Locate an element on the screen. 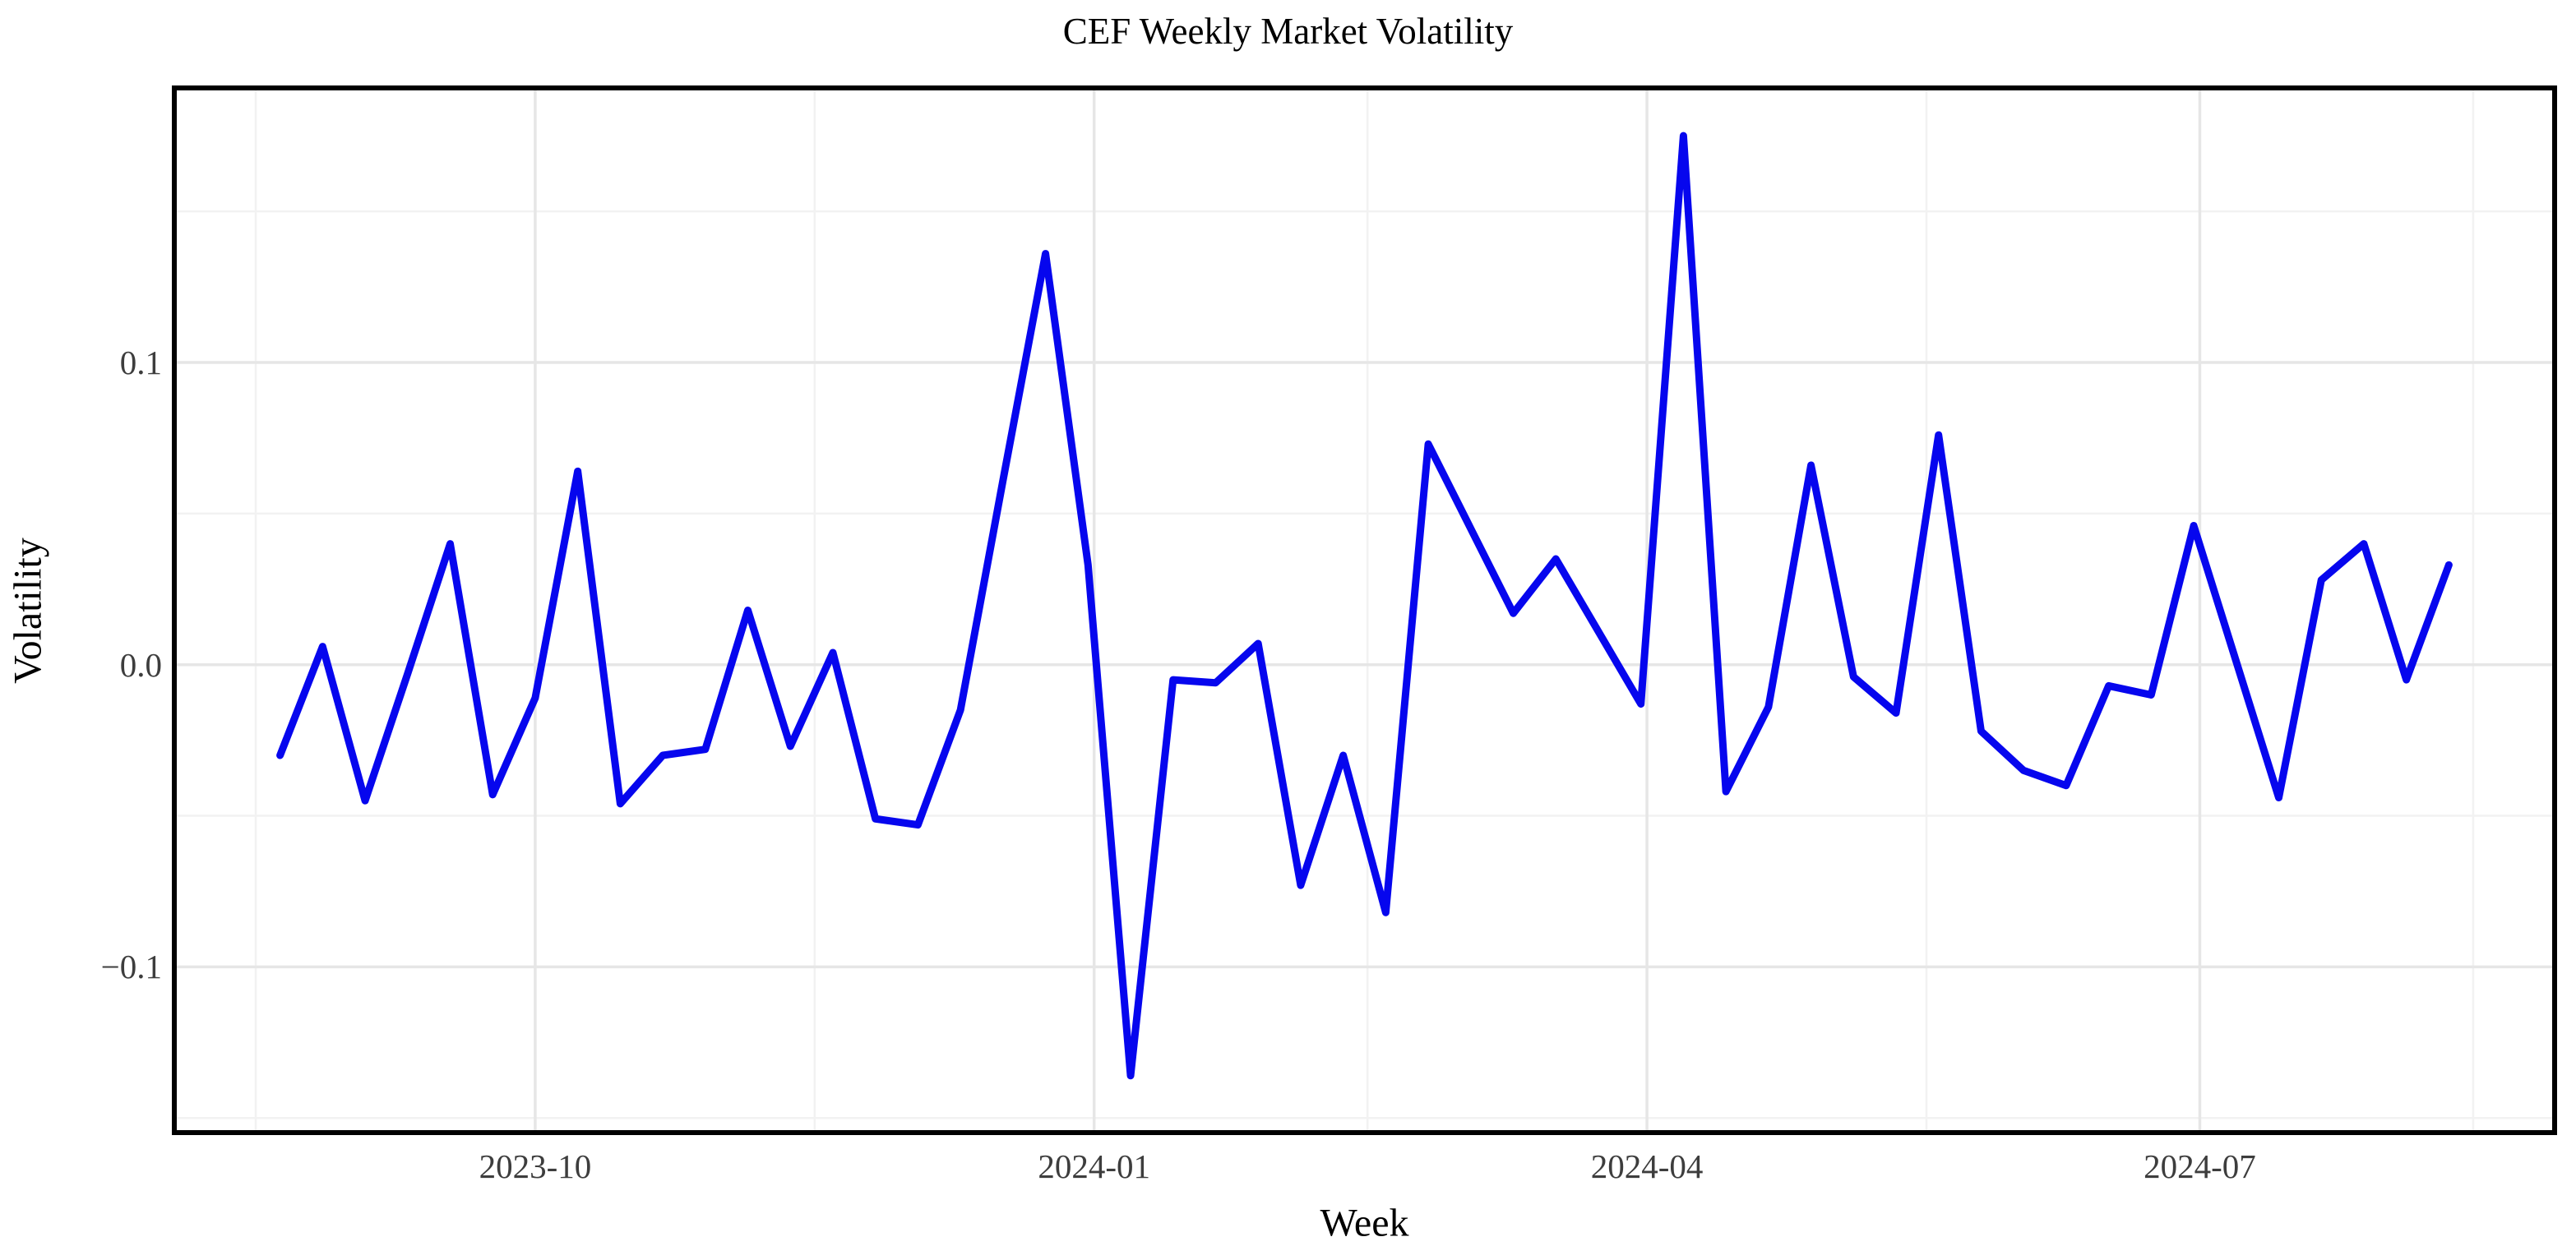 Image resolution: width=2576 pixels, height=1260 pixels. x-axis-tick-label: 2024-01 is located at coordinates (1094, 1166).